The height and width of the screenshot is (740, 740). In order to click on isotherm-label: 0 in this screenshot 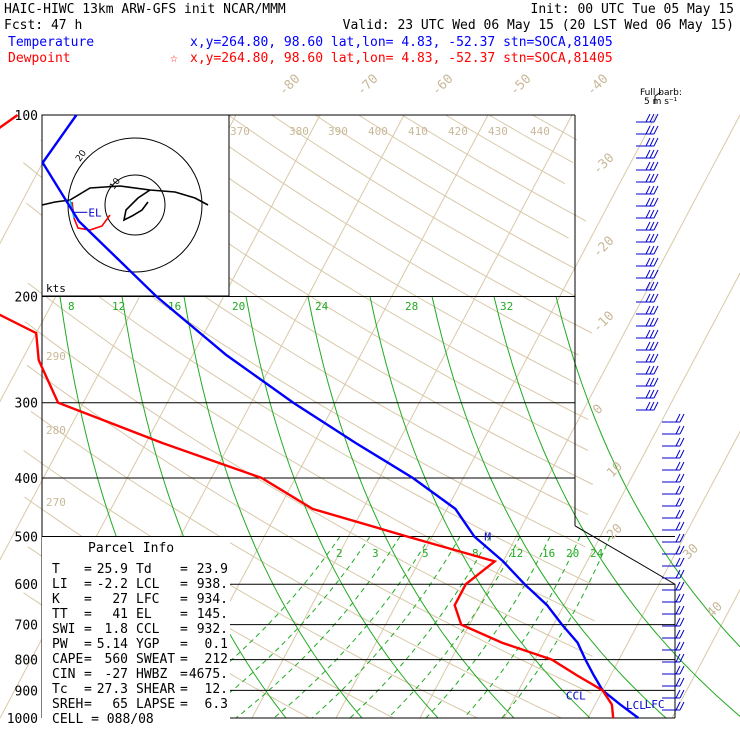, I will do `click(598, 410)`.